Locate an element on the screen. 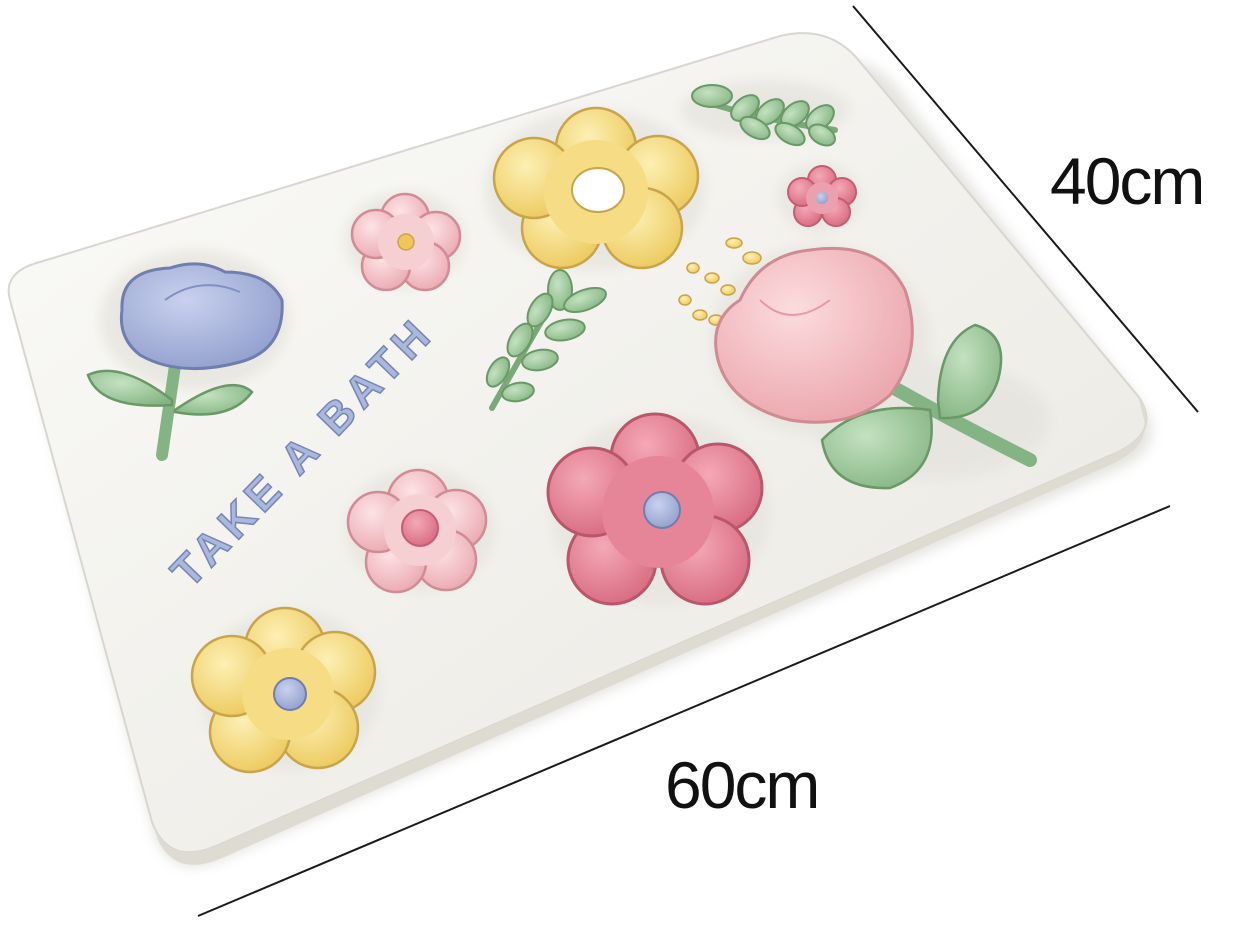  pink-flower-small-topright is located at coordinates (822, 196).